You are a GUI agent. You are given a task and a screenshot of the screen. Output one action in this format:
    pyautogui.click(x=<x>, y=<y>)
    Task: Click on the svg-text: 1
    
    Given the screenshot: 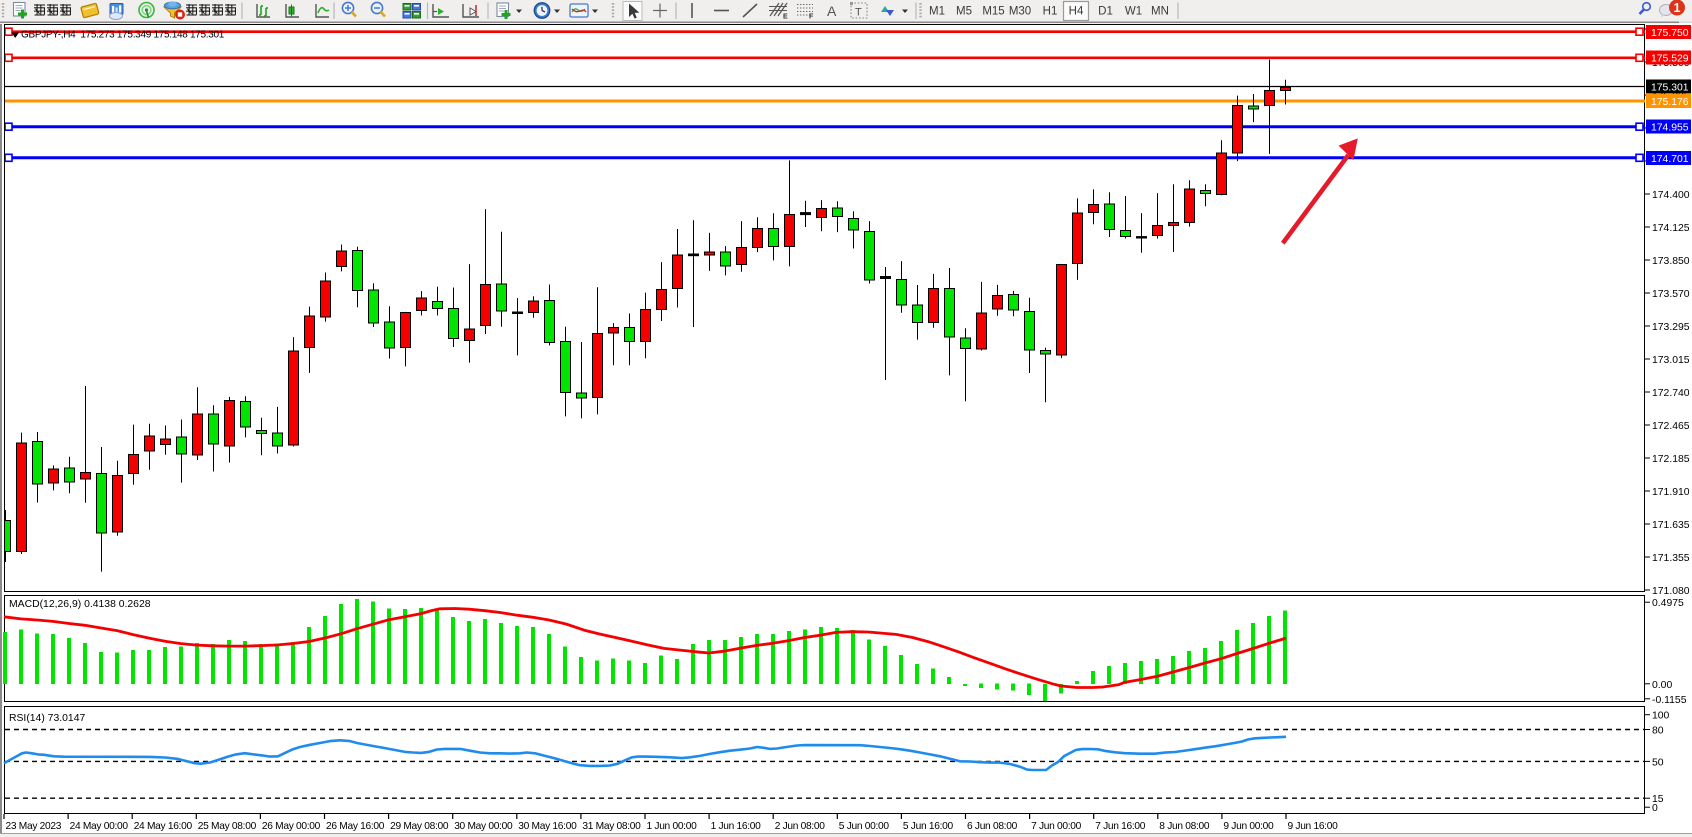 What is the action you would take?
    pyautogui.click(x=1677, y=8)
    